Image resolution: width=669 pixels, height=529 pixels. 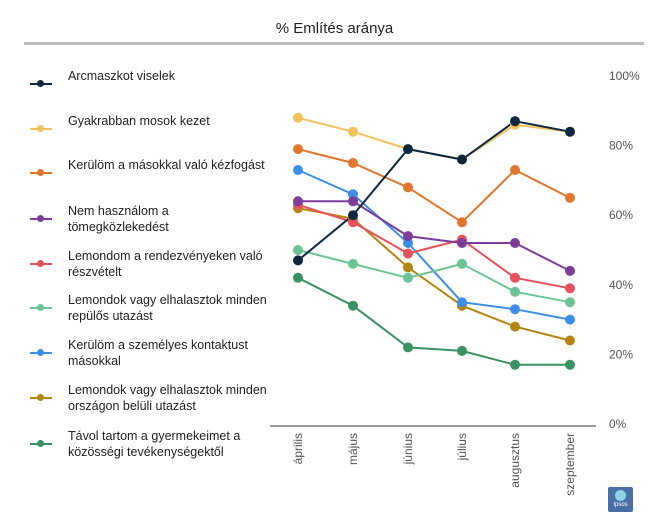 What do you see at coordinates (515, 460) in the screenshot?
I see `x-tick-label: augusztus` at bounding box center [515, 460].